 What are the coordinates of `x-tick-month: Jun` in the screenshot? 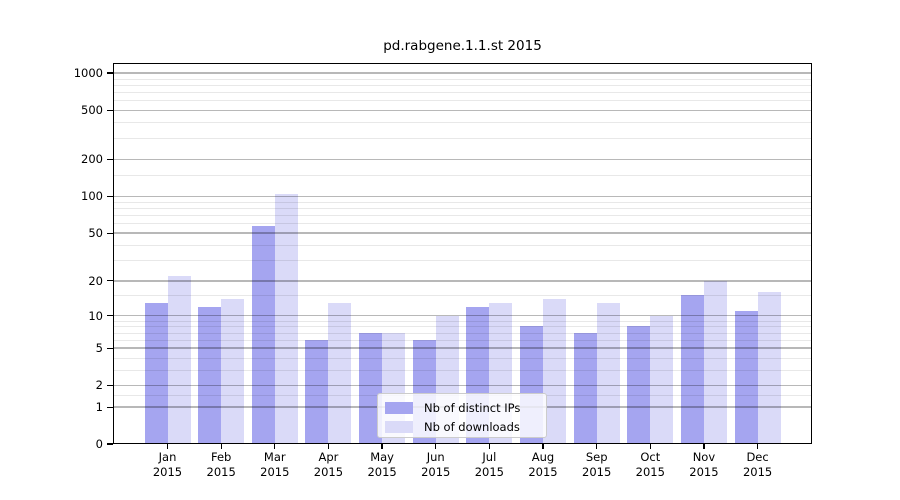 It's located at (435, 457).